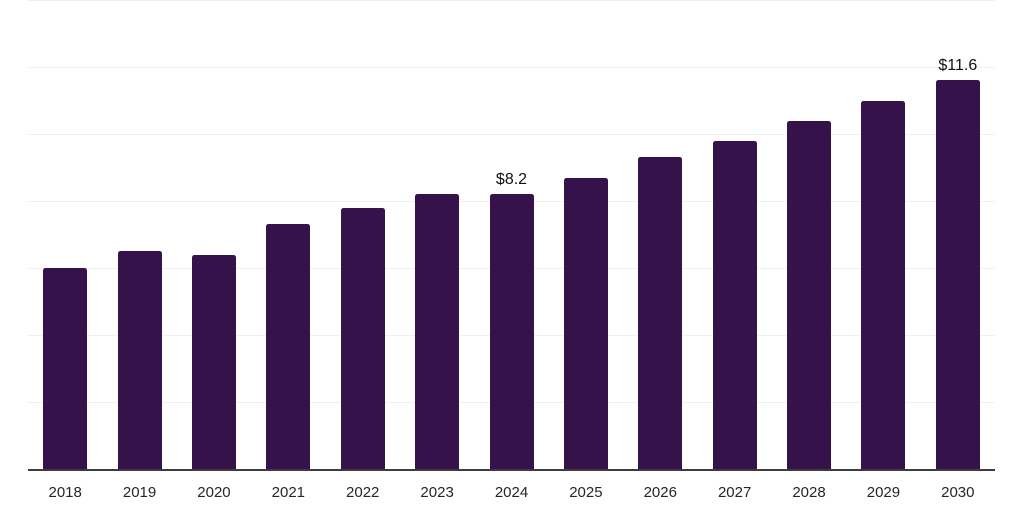  What do you see at coordinates (288, 346) in the screenshot?
I see `bar-2021` at bounding box center [288, 346].